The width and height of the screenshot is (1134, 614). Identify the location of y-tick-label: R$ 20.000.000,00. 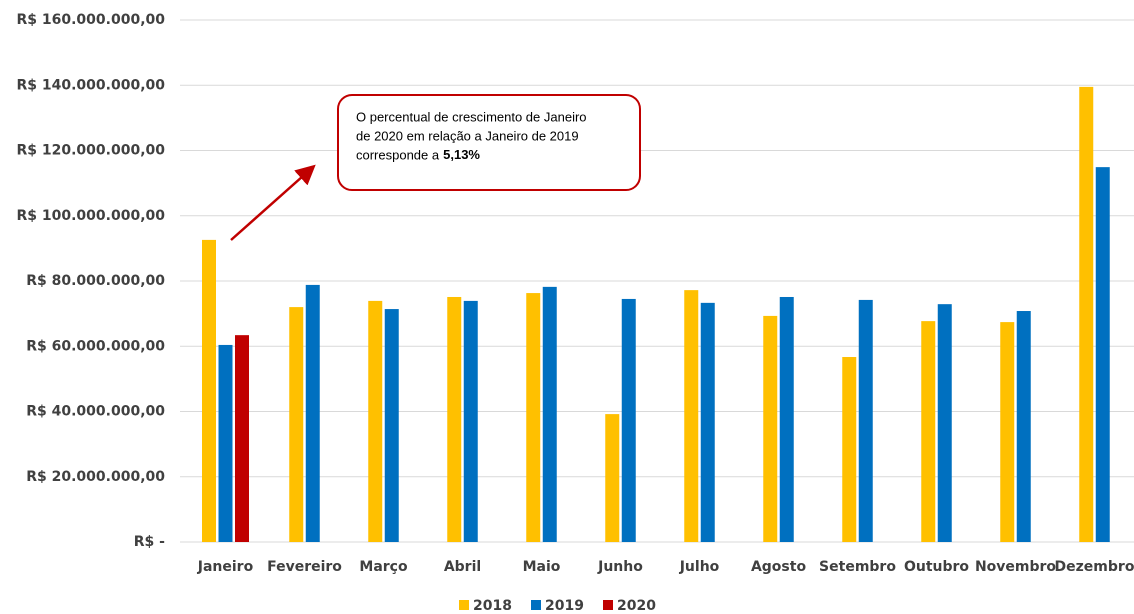
(95, 477).